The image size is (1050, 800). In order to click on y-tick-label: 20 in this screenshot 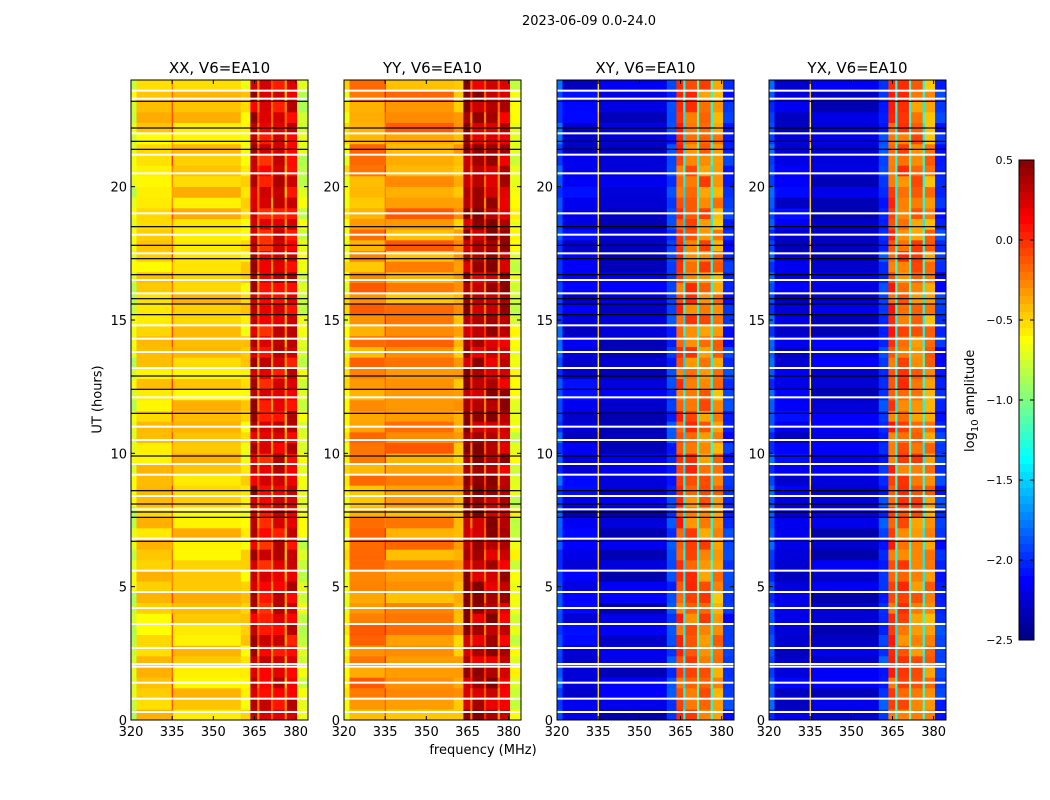, I will do `click(544, 188)`.